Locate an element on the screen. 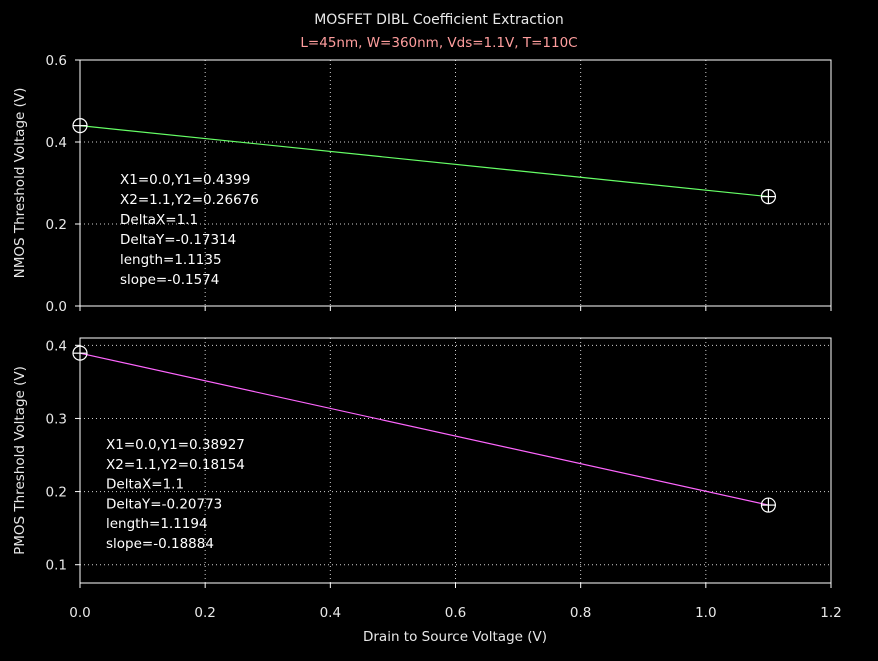  pmos-x-tick-label-3: 0.6 is located at coordinates (455, 613).